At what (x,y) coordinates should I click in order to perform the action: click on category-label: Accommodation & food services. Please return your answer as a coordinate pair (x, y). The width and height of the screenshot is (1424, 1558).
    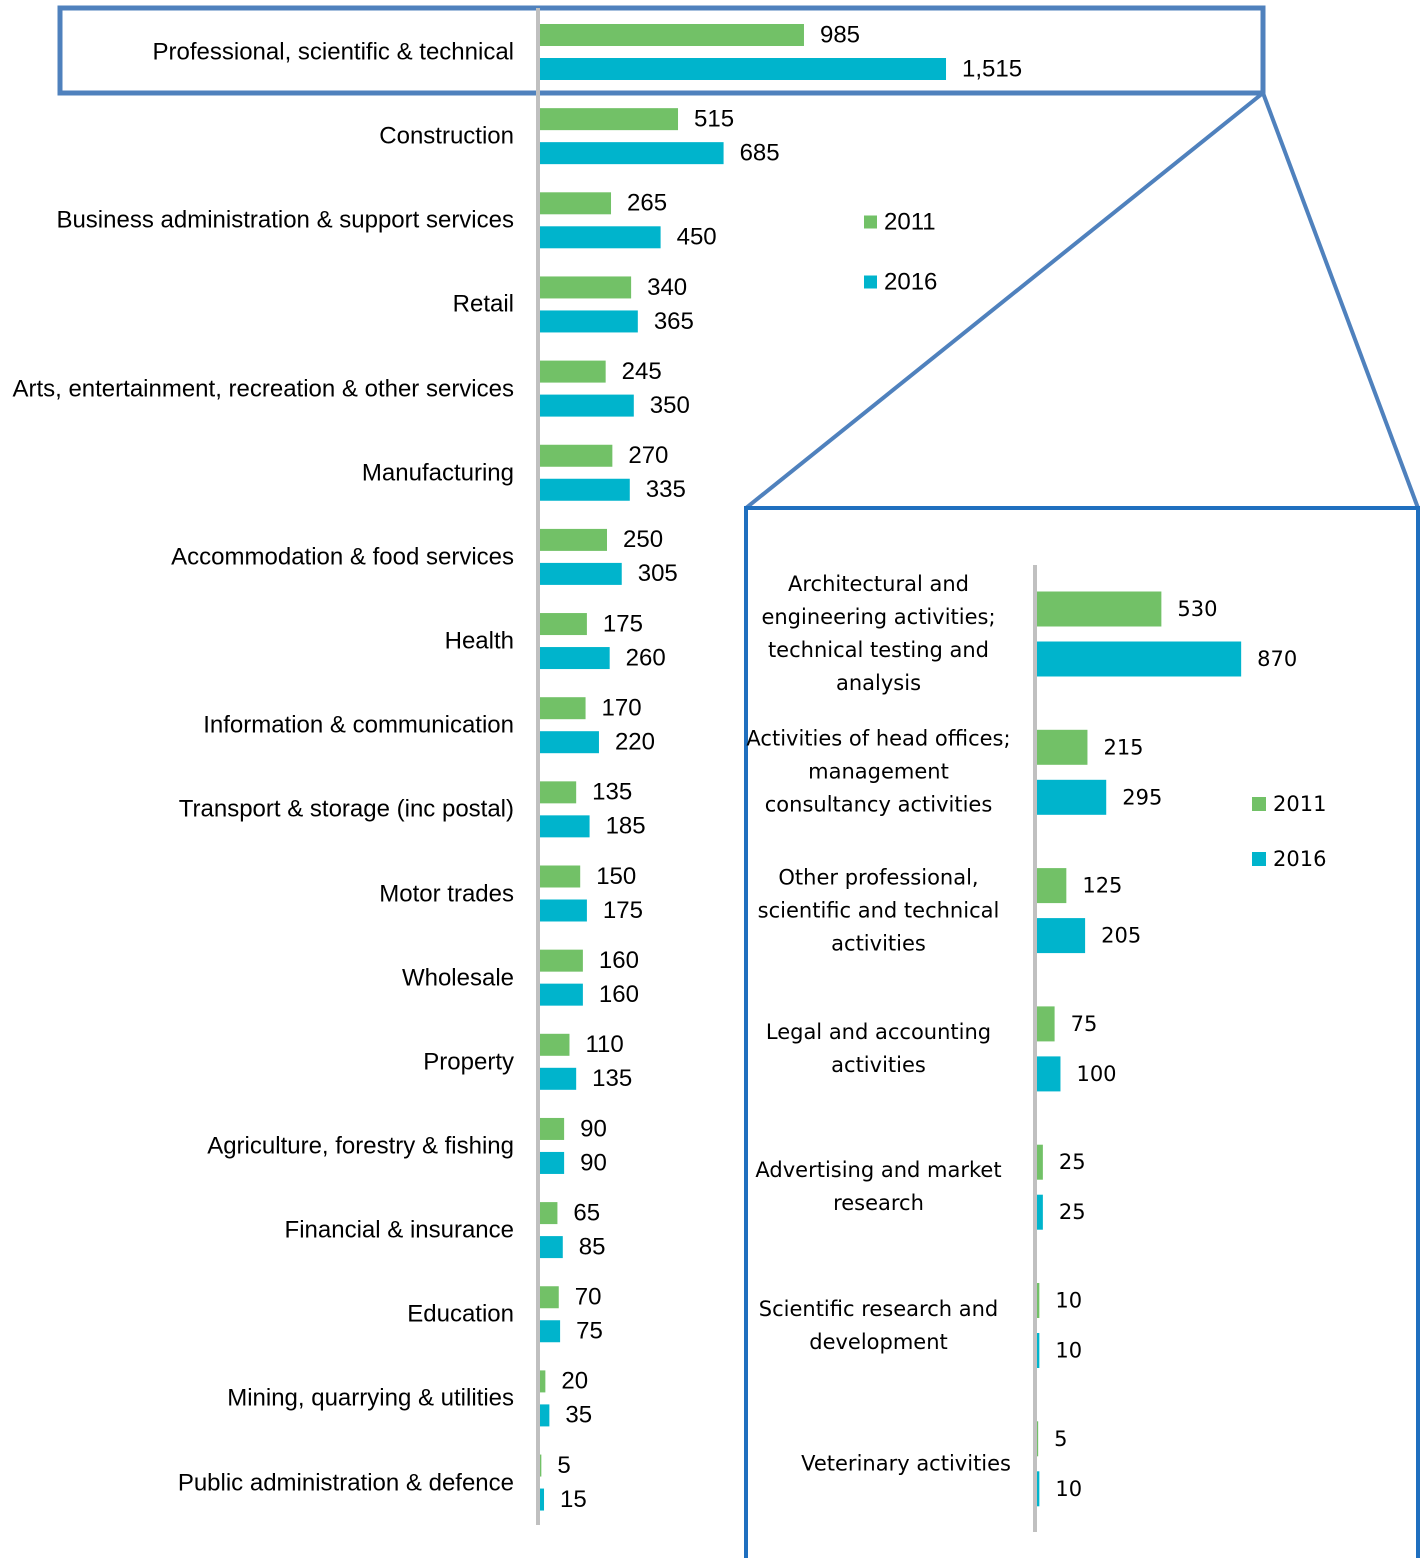
    Looking at the image, I should click on (342, 556).